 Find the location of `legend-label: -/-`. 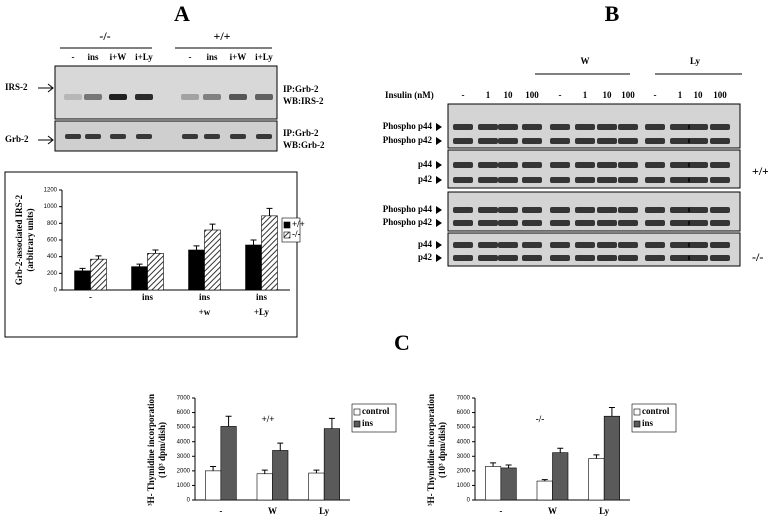

legend-label: -/- is located at coordinates (296, 234).